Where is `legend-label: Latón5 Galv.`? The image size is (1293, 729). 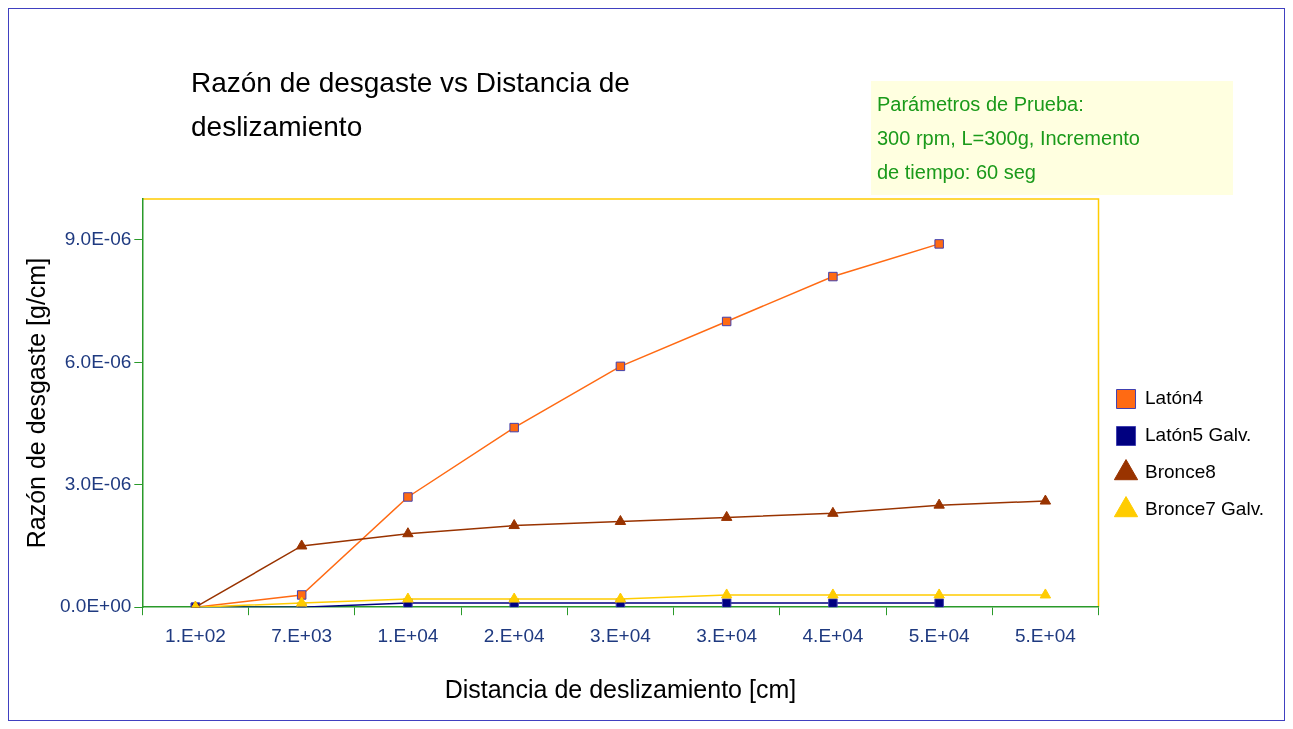
legend-label: Latón5 Galv. is located at coordinates (1198, 435).